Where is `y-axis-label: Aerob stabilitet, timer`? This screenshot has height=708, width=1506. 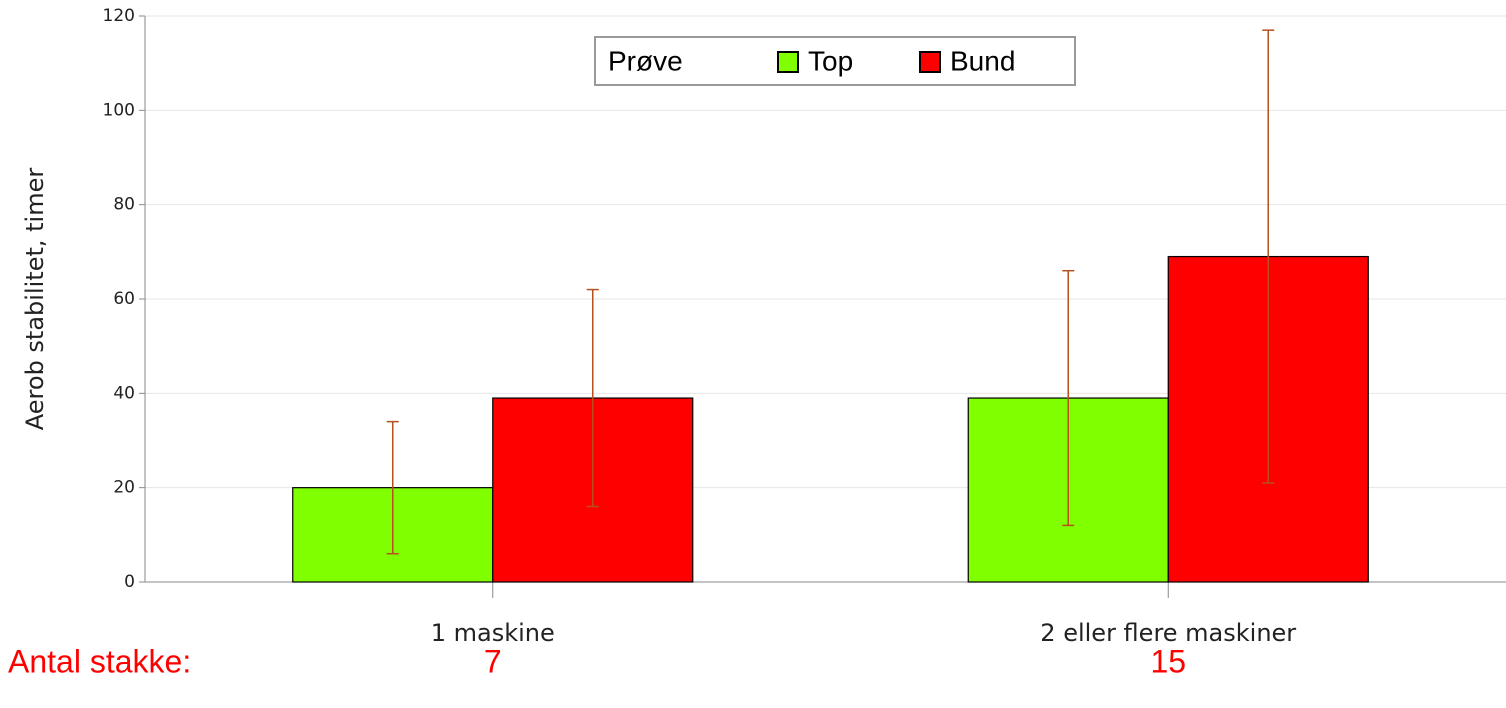 y-axis-label: Aerob stabilitet, timer is located at coordinates (35, 299).